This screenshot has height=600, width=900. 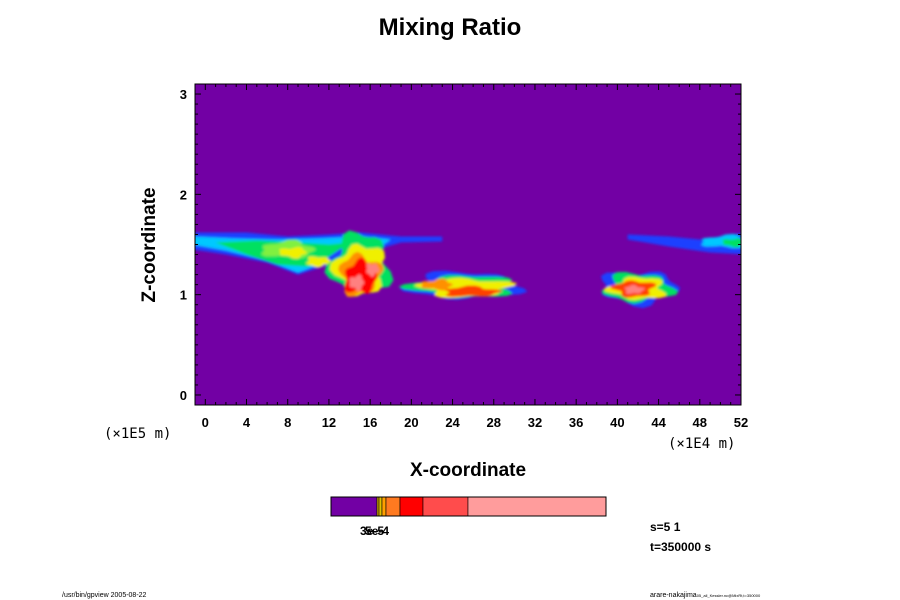 I want to click on band-left-yellow, so click(x=293, y=252).